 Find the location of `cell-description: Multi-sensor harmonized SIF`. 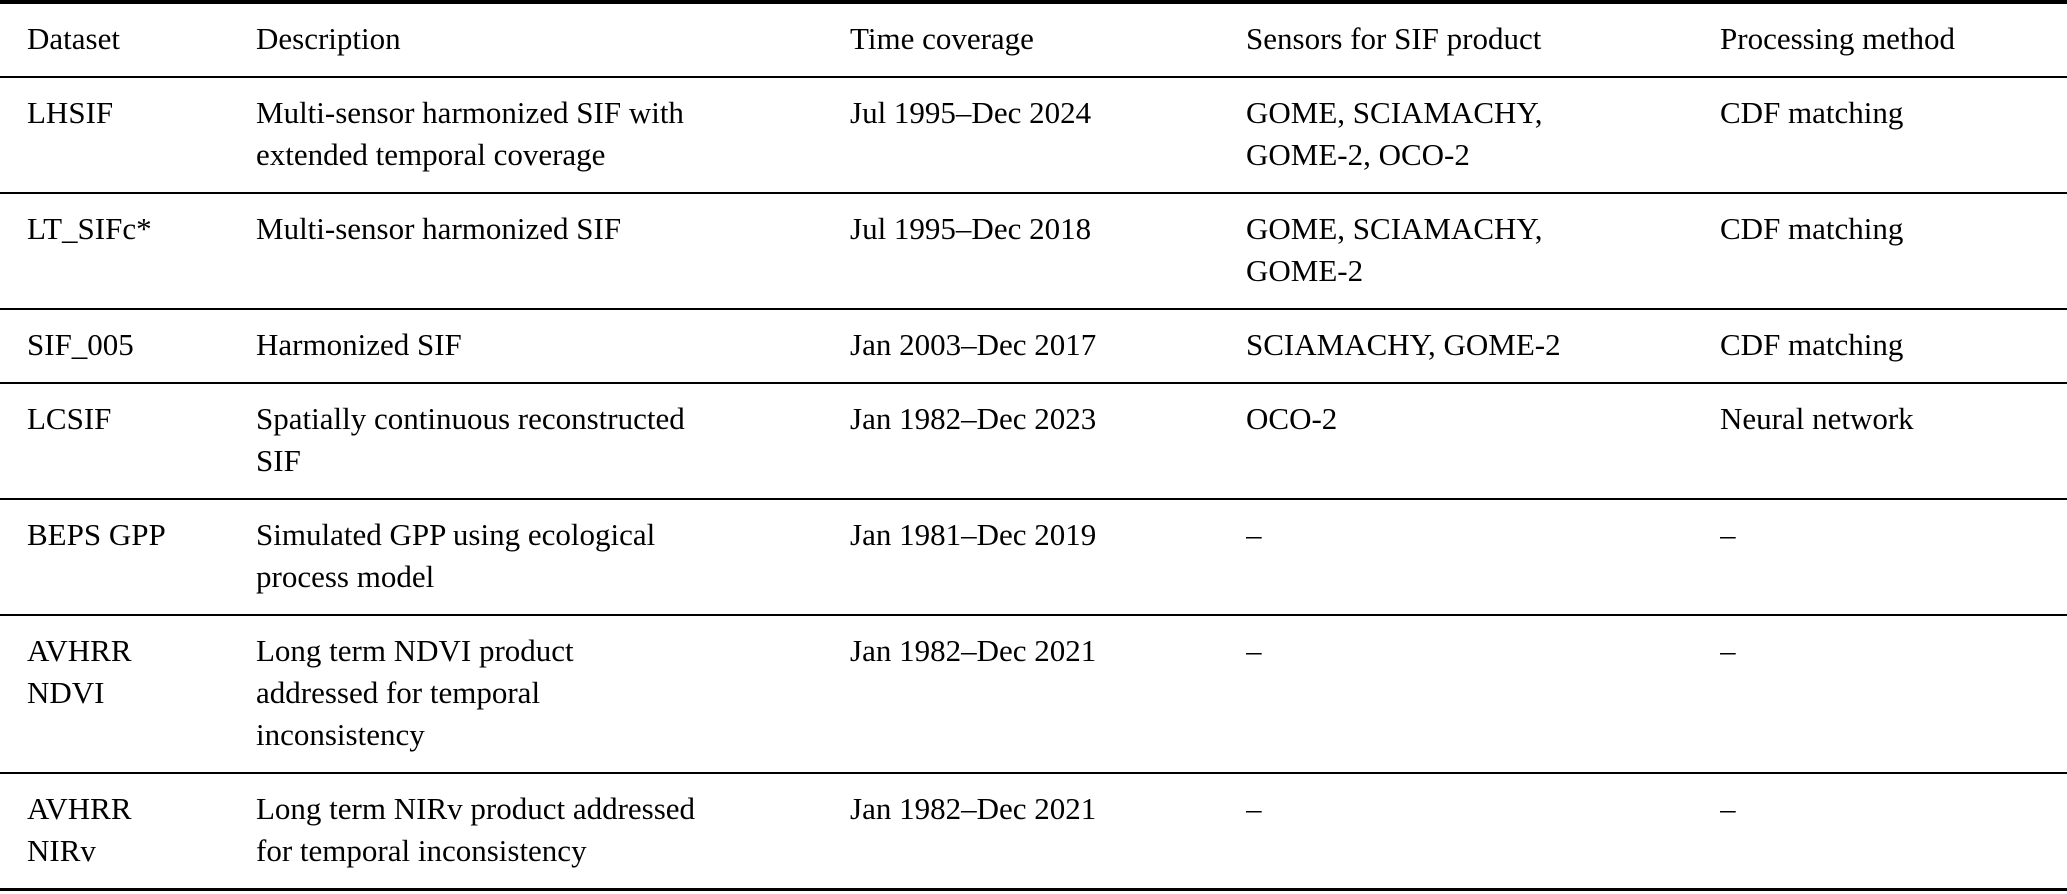

cell-description: Multi-sensor harmonized SIF is located at coordinates (553, 251).